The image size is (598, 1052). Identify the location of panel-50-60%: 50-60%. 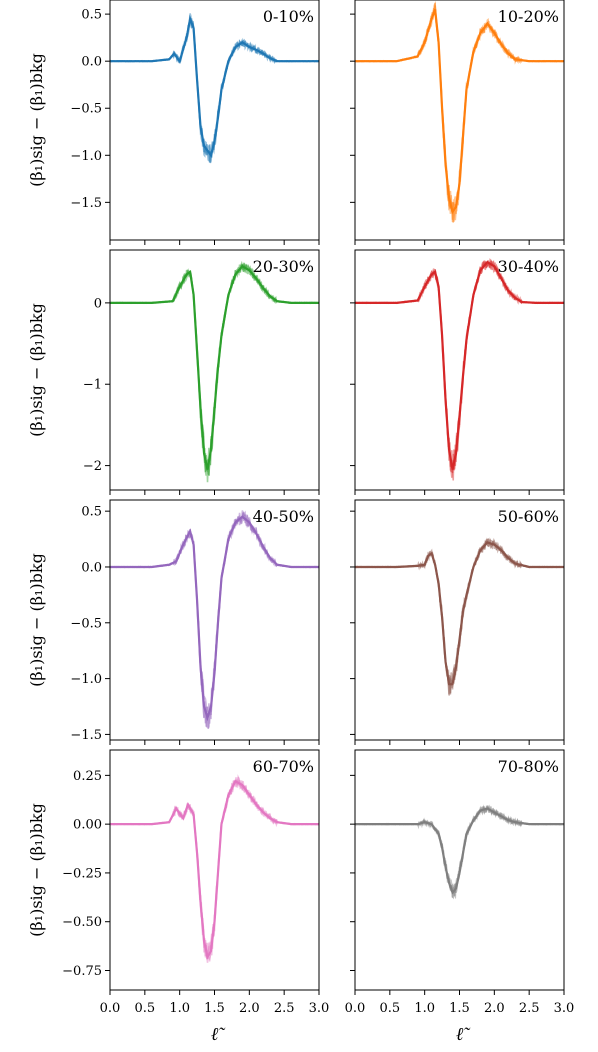
(457, 622).